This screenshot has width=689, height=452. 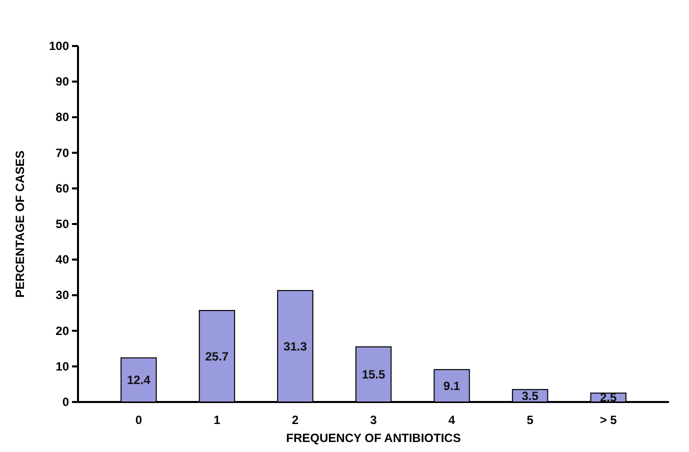 I want to click on data-label: 3.5, so click(x=530, y=395).